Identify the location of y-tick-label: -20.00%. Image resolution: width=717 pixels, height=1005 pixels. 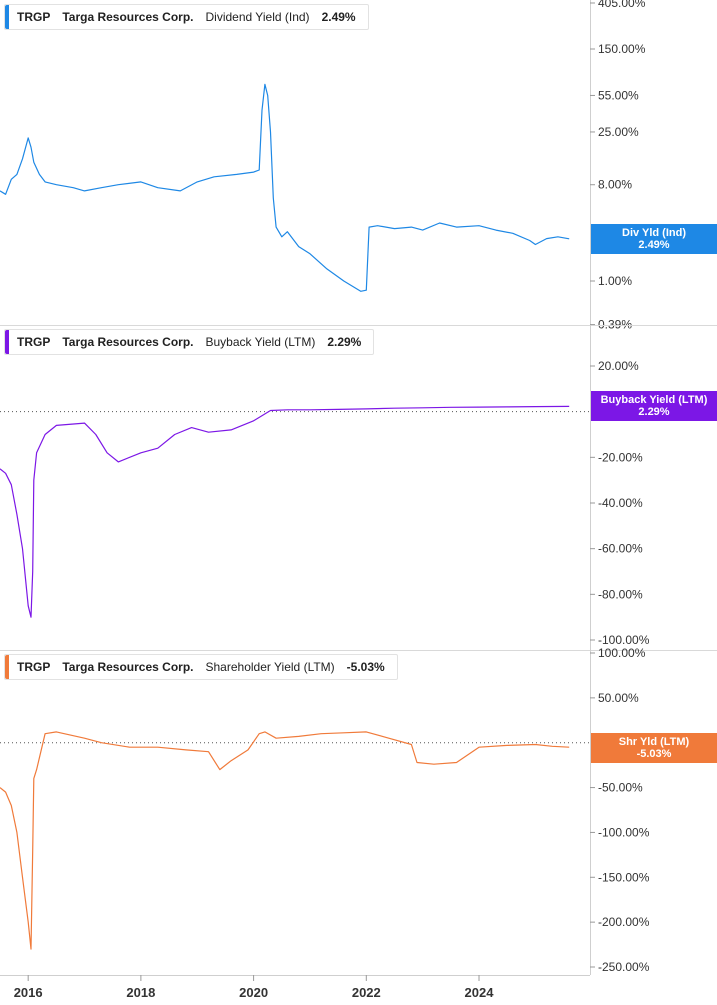
(620, 457).